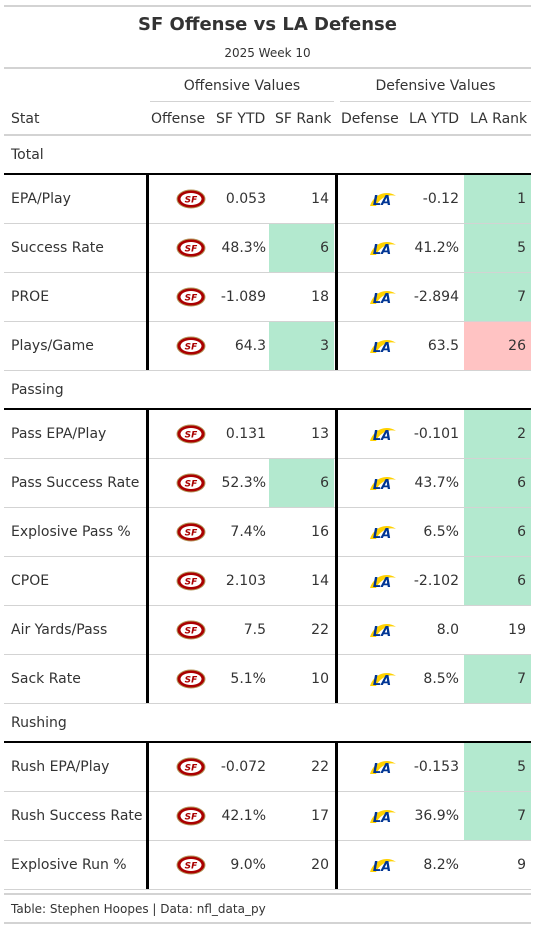 This screenshot has width=536, height=926. Describe the element at coordinates (436, 248) in the screenshot. I see `la-ytd-value: 41.2%` at that location.